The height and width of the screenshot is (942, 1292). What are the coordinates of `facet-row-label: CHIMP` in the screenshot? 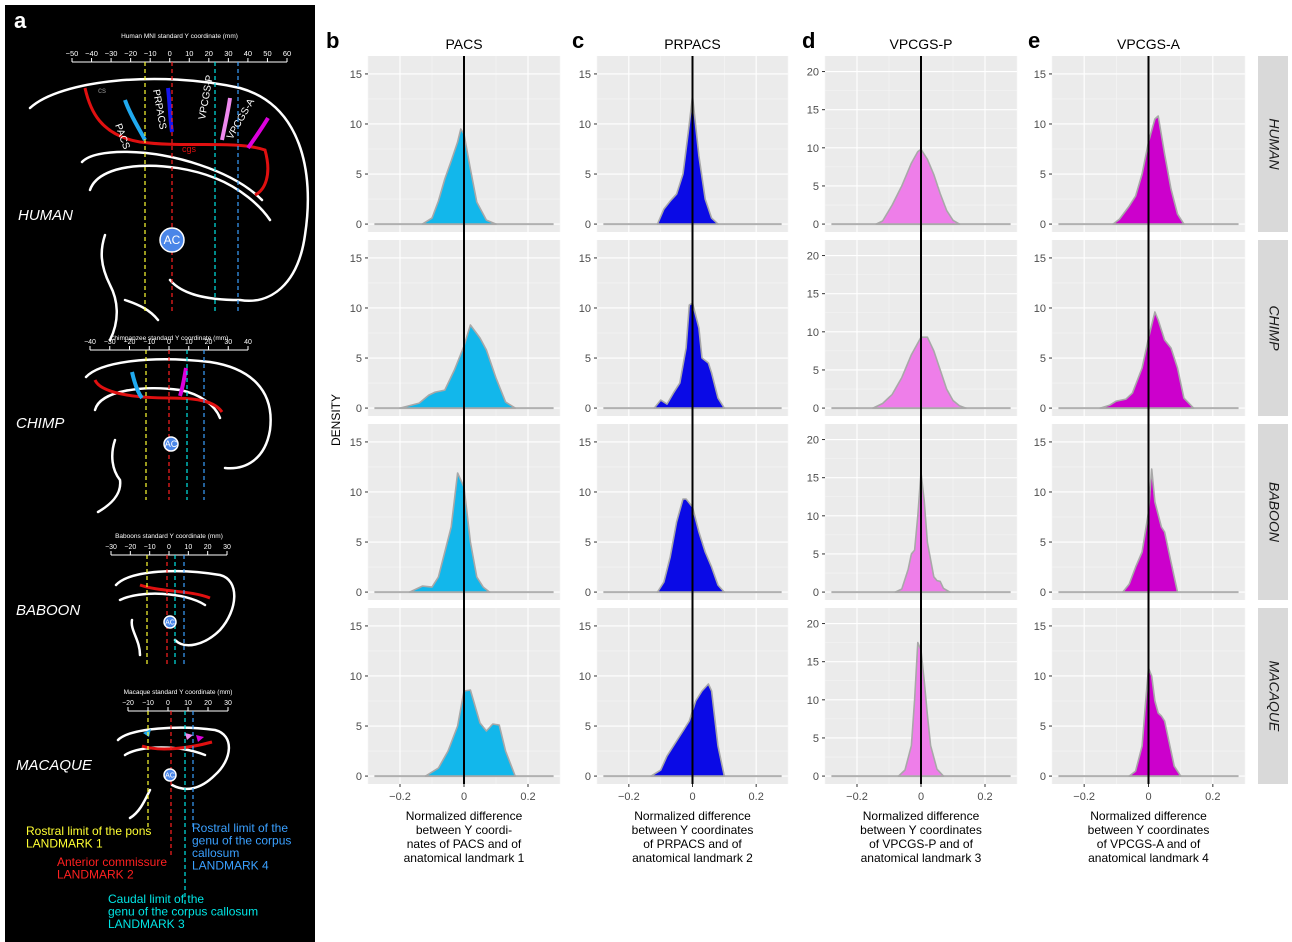 It's located at (1274, 328).